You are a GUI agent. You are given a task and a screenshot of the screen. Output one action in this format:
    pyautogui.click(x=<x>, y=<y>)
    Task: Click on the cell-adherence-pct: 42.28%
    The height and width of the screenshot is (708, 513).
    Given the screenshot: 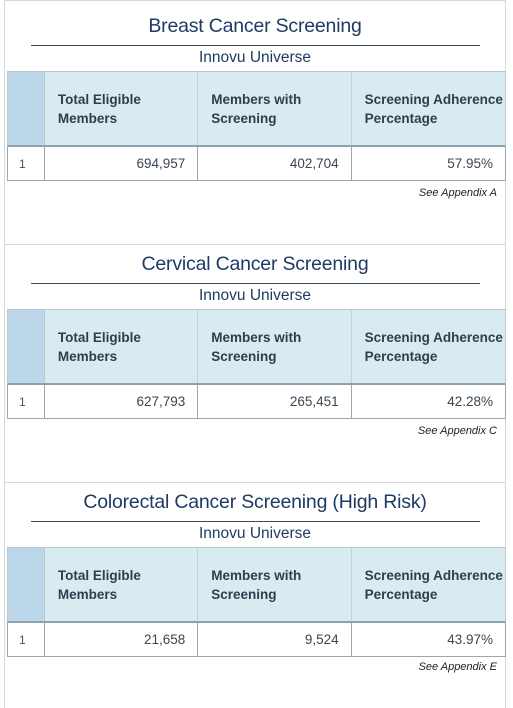 What is the action you would take?
    pyautogui.click(x=470, y=401)
    